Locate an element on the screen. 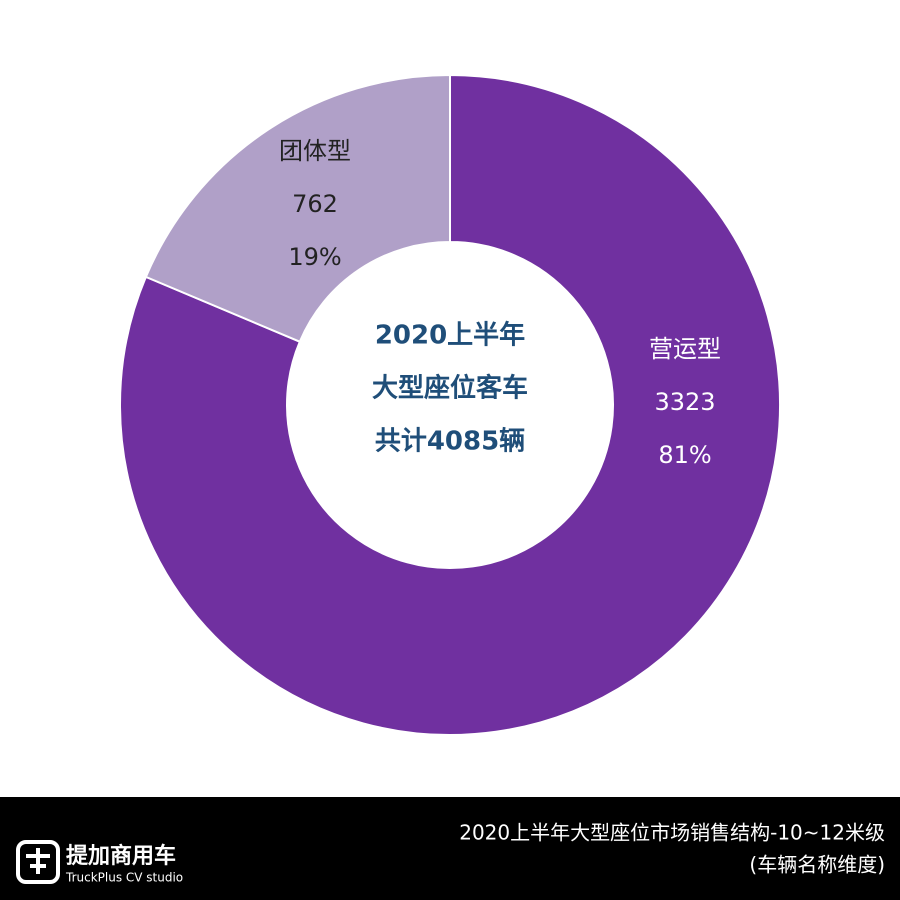 This screenshot has height=900, width=900. logo-icon is located at coordinates (38, 862).